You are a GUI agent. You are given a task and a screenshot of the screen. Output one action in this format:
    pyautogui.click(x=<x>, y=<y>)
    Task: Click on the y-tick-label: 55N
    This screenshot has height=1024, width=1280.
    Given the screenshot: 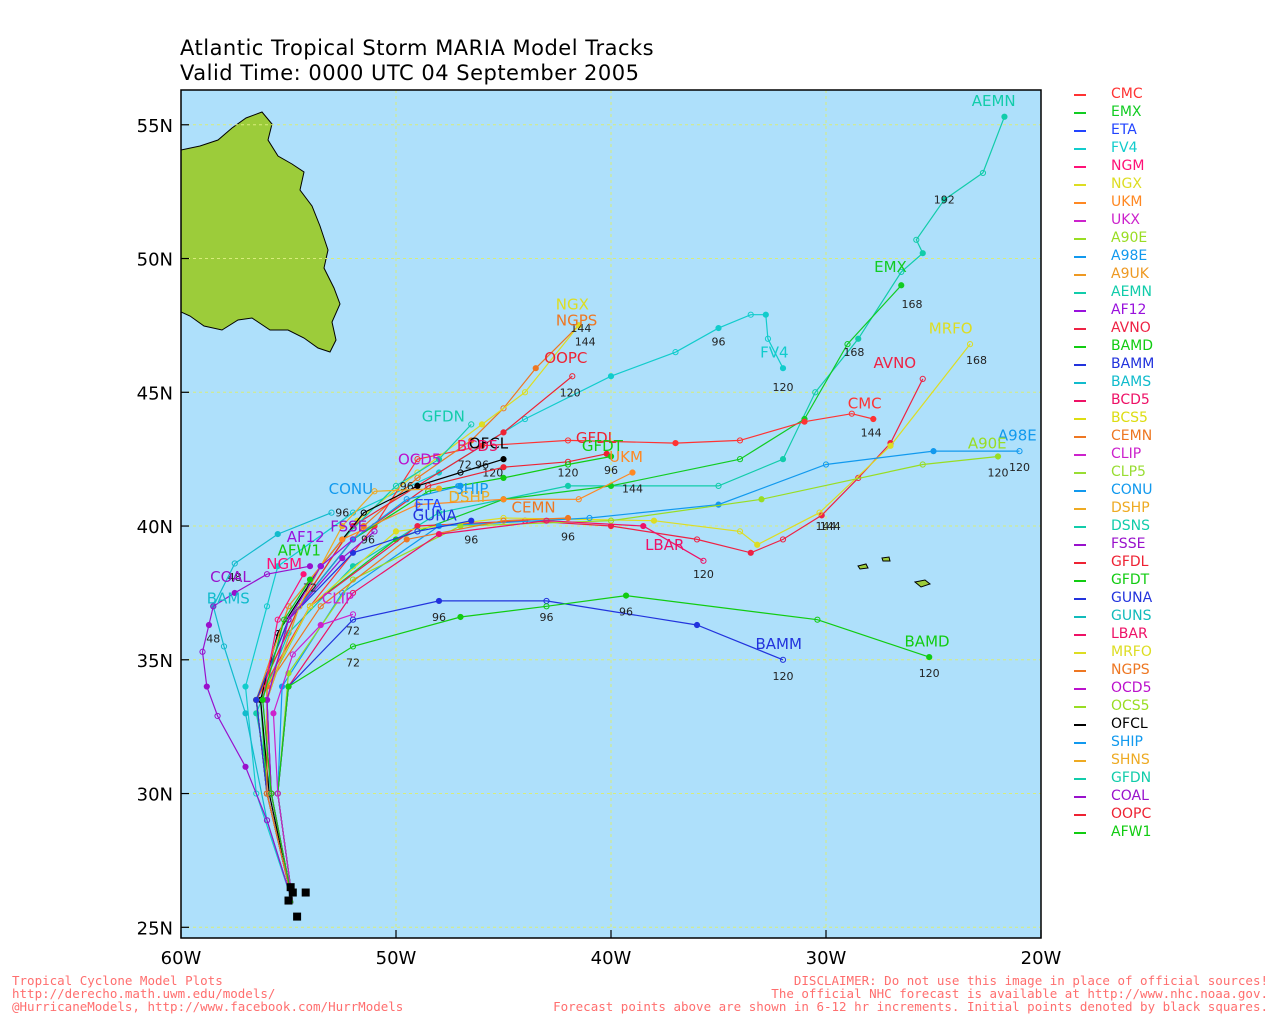 What is the action you would take?
    pyautogui.click(x=155, y=126)
    